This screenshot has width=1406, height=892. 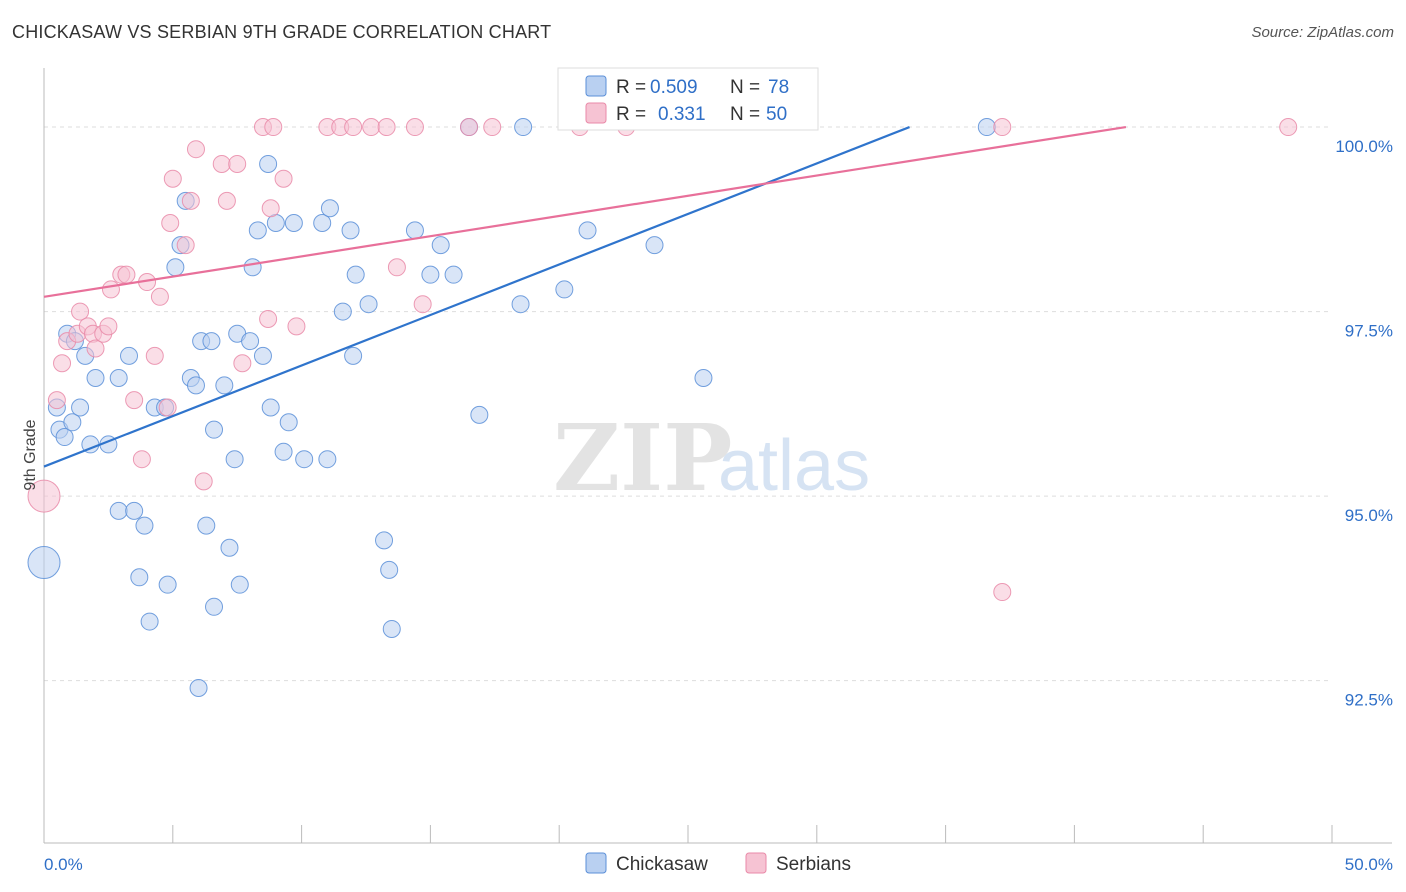 What do you see at coordinates (596, 863) in the screenshot?
I see `legend-swatch-chickasaw` at bounding box center [596, 863].